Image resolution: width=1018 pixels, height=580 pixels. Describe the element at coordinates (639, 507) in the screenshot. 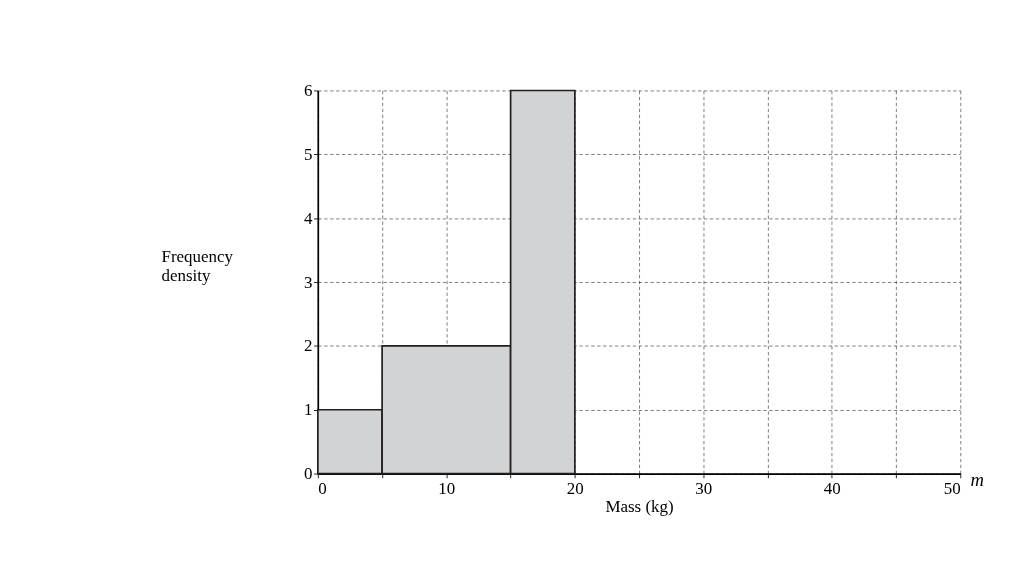

I see `x-axis-title: Mass (kg)` at that location.